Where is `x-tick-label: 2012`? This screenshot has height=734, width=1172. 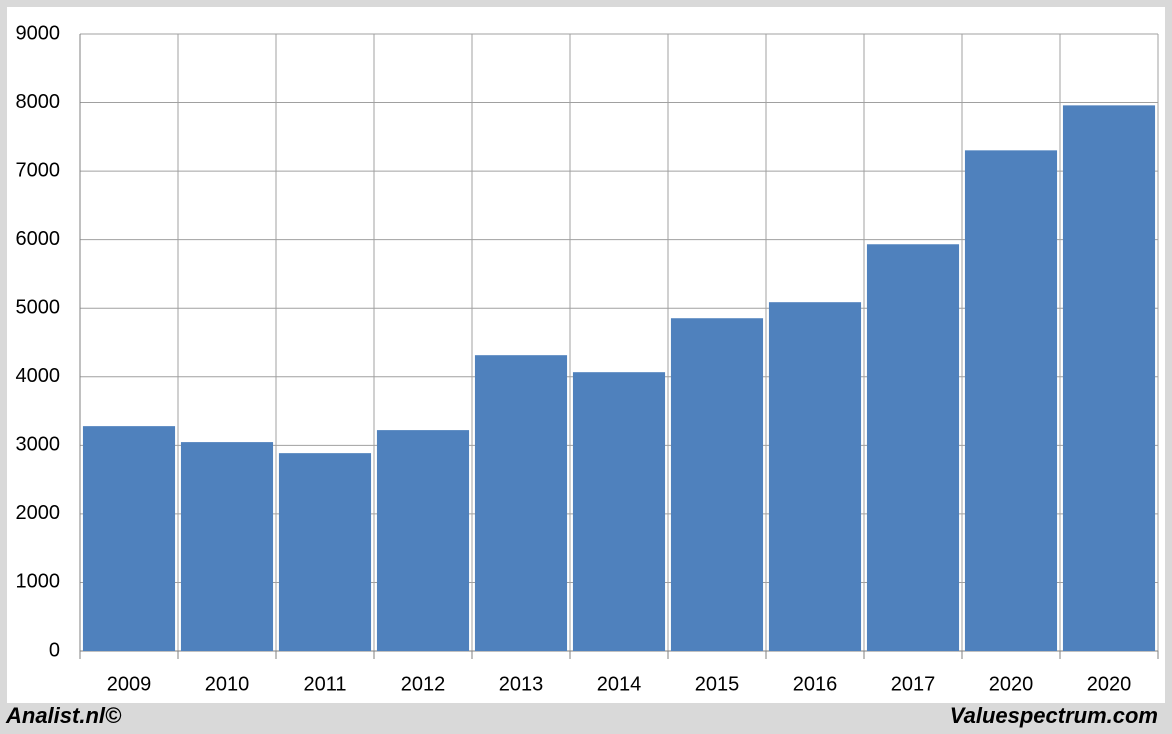
x-tick-label: 2012 is located at coordinates (423, 684).